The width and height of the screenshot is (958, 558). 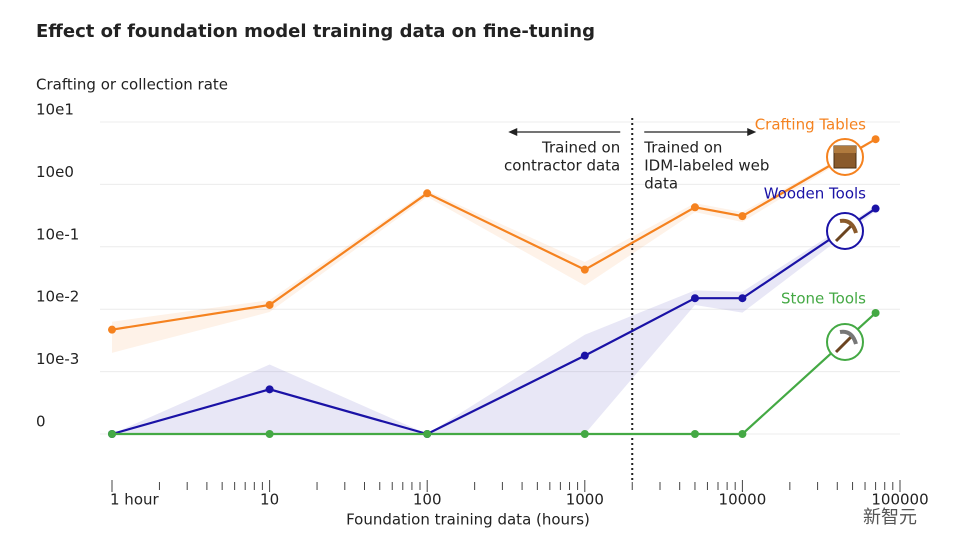 I want to click on series-label: Crafting Tables, so click(x=810, y=125).